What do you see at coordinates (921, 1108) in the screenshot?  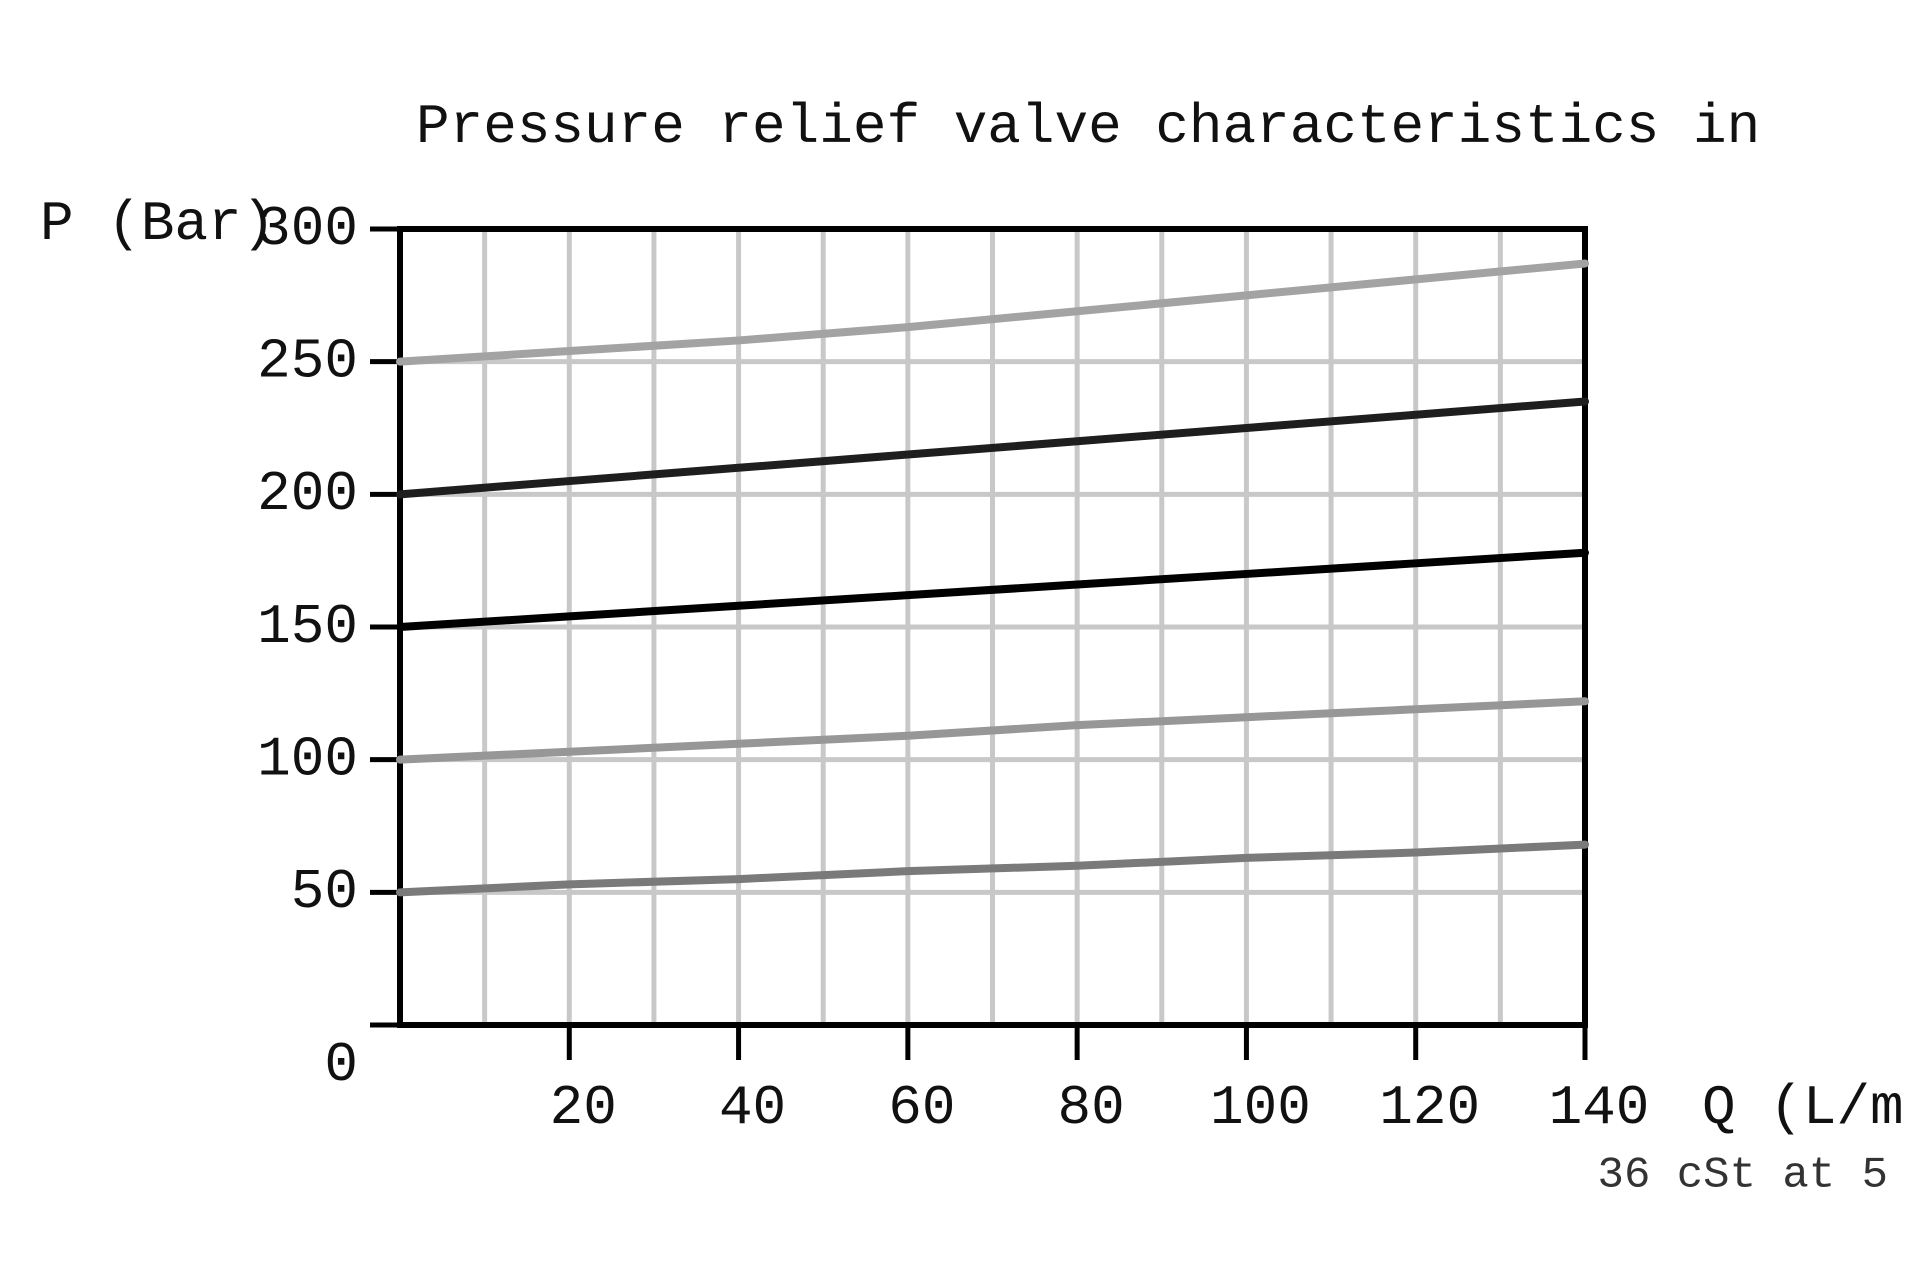 I see `x-tick-label: 60` at bounding box center [921, 1108].